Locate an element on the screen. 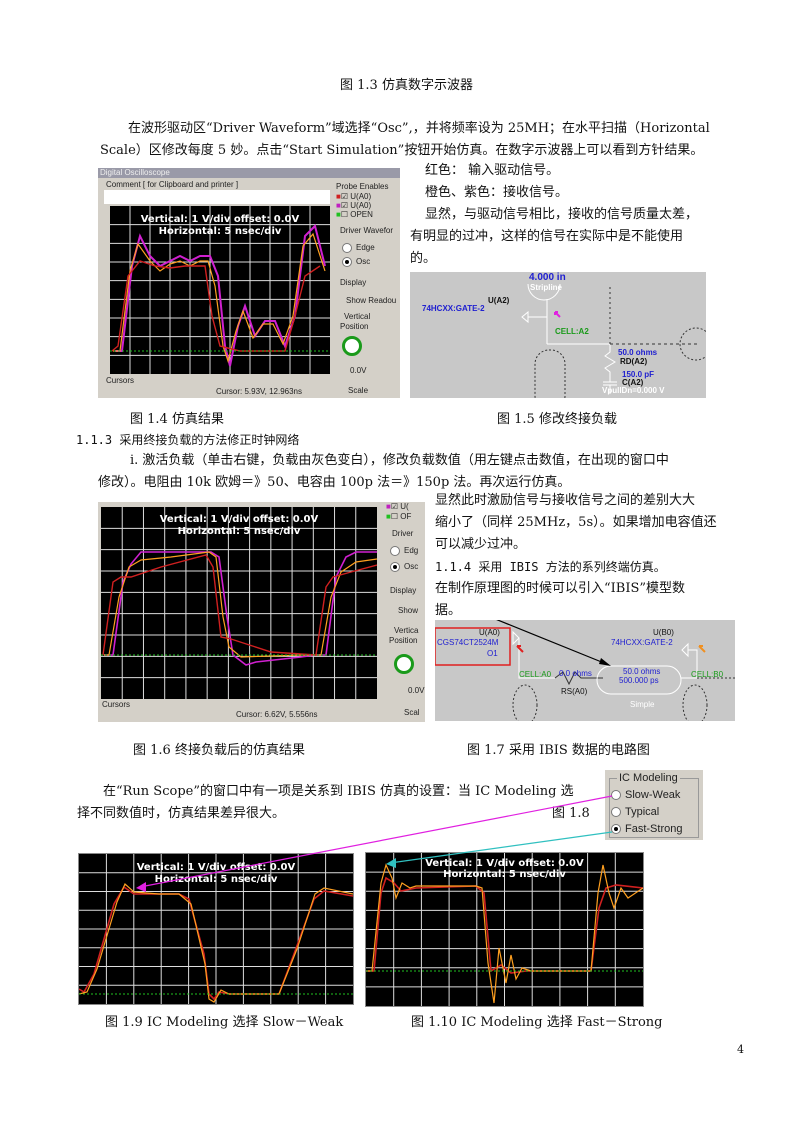 This screenshot has height=1122, width=793. show-readout-checkbox: Show is located at coordinates (408, 610).